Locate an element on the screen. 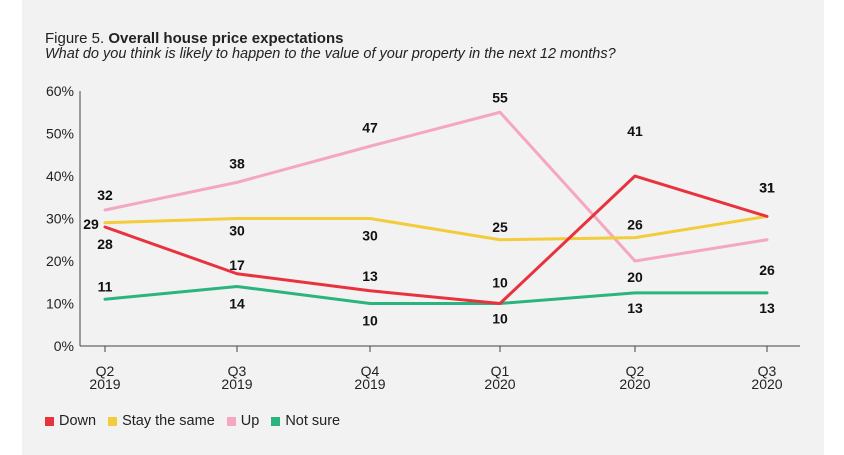 The height and width of the screenshot is (455, 844). x-tick-label: Q1 2020 is located at coordinates (499, 377).